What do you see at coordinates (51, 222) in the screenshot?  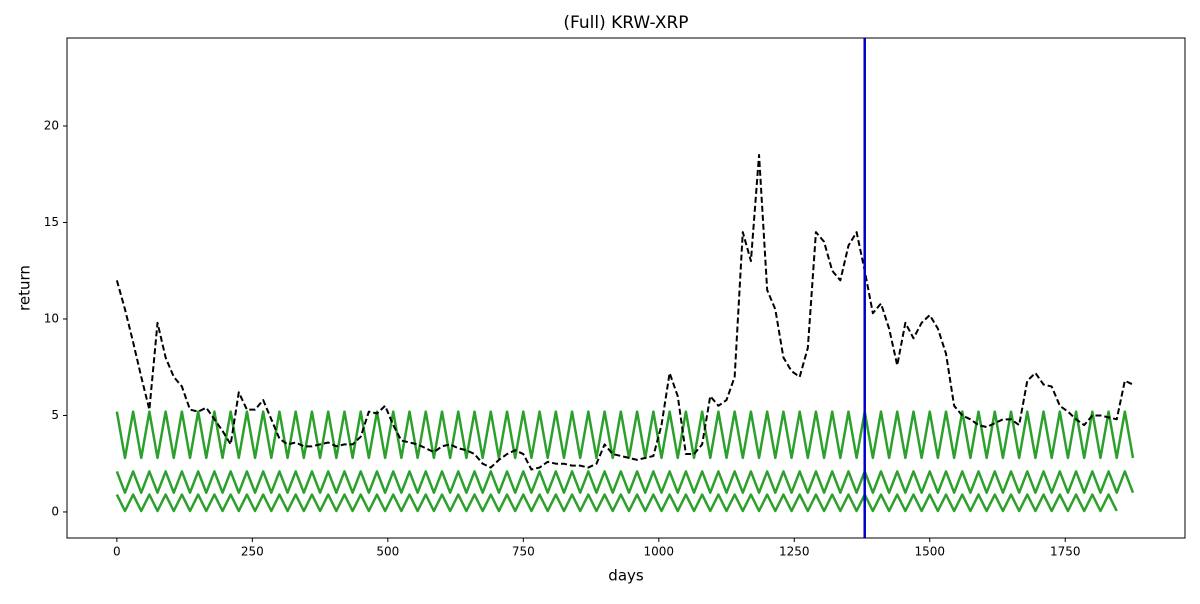 I see `y-tick-label: 15` at bounding box center [51, 222].